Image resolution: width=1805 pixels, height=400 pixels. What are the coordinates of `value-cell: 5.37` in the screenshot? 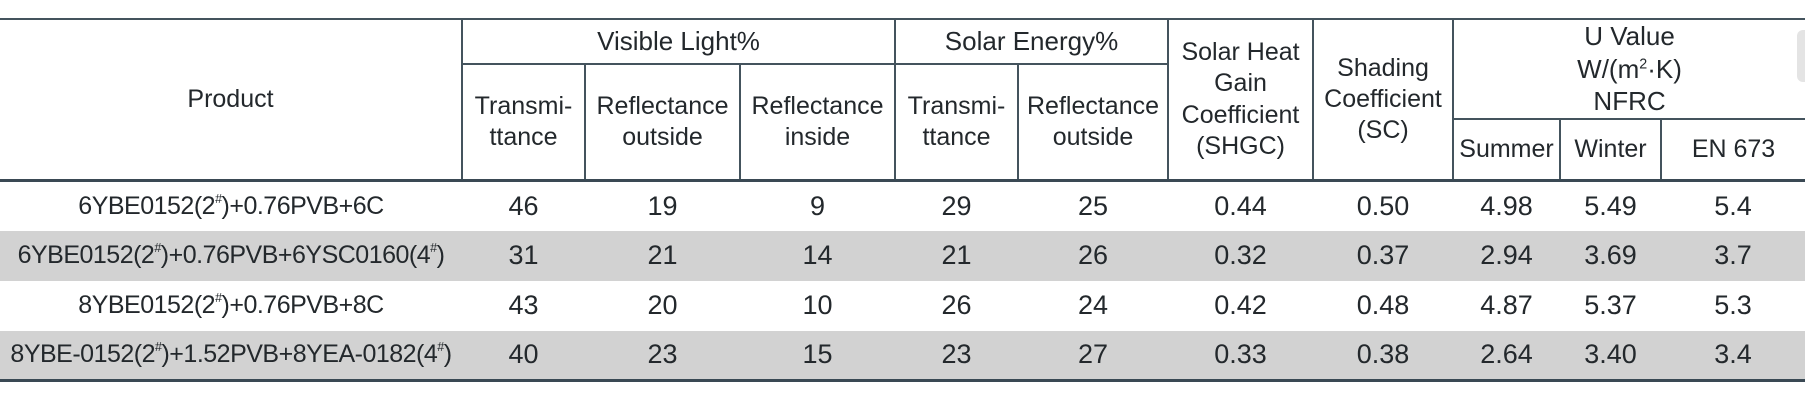 It's located at (1610, 305).